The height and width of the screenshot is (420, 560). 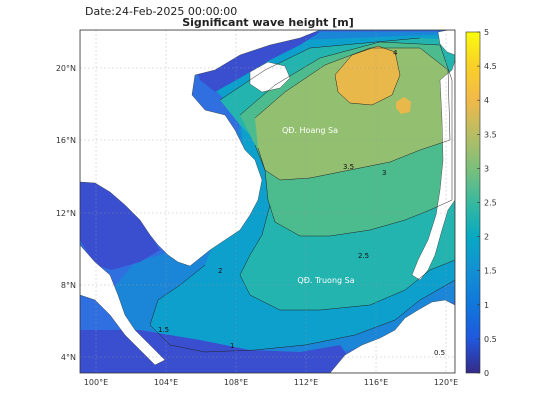 I want to click on colorbar-tick-label: 0, so click(x=486, y=373).